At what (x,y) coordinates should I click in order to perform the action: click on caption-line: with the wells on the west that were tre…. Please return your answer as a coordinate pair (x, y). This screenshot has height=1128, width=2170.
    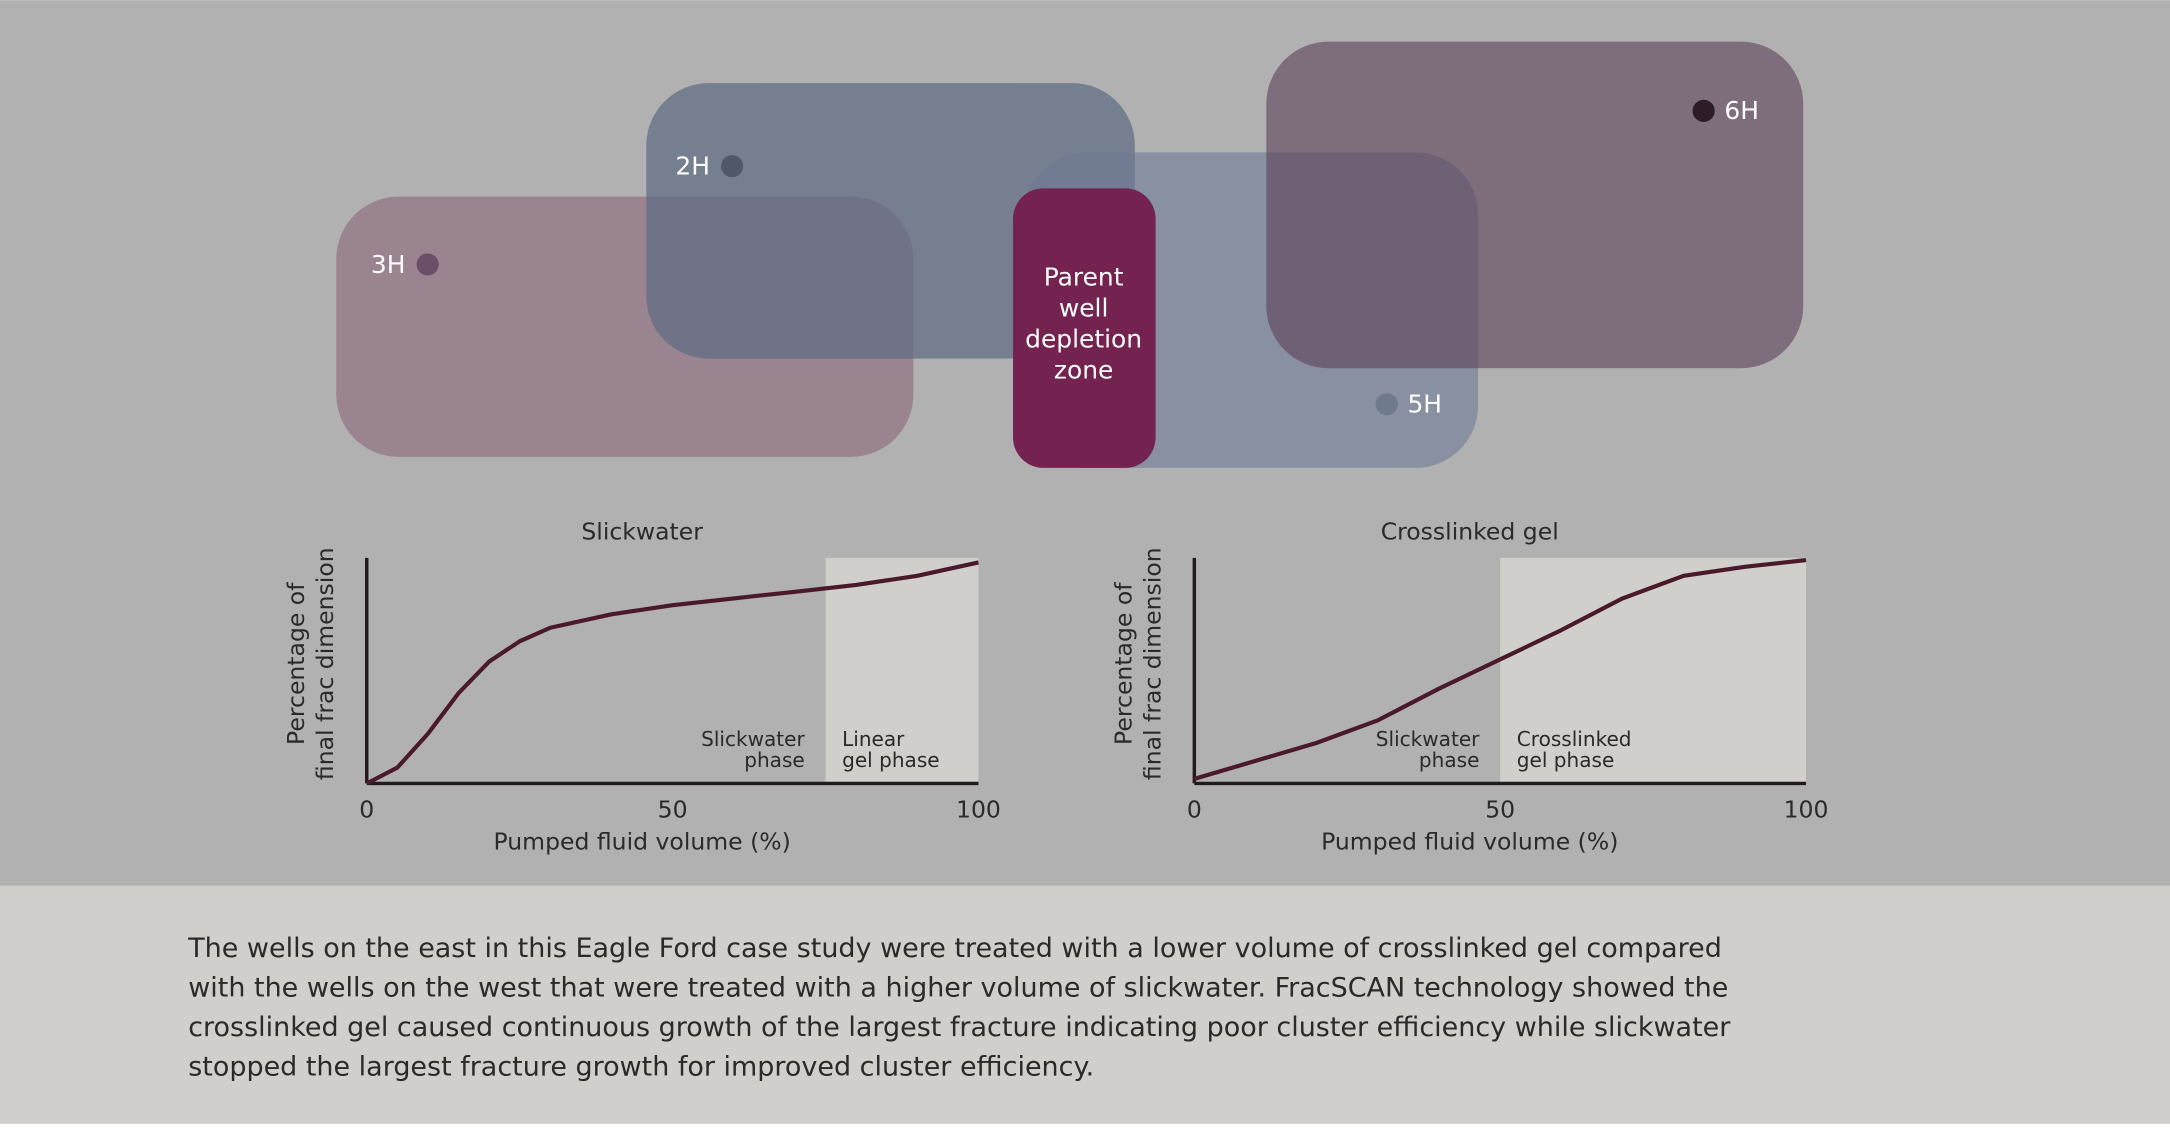
    Looking at the image, I should click on (958, 987).